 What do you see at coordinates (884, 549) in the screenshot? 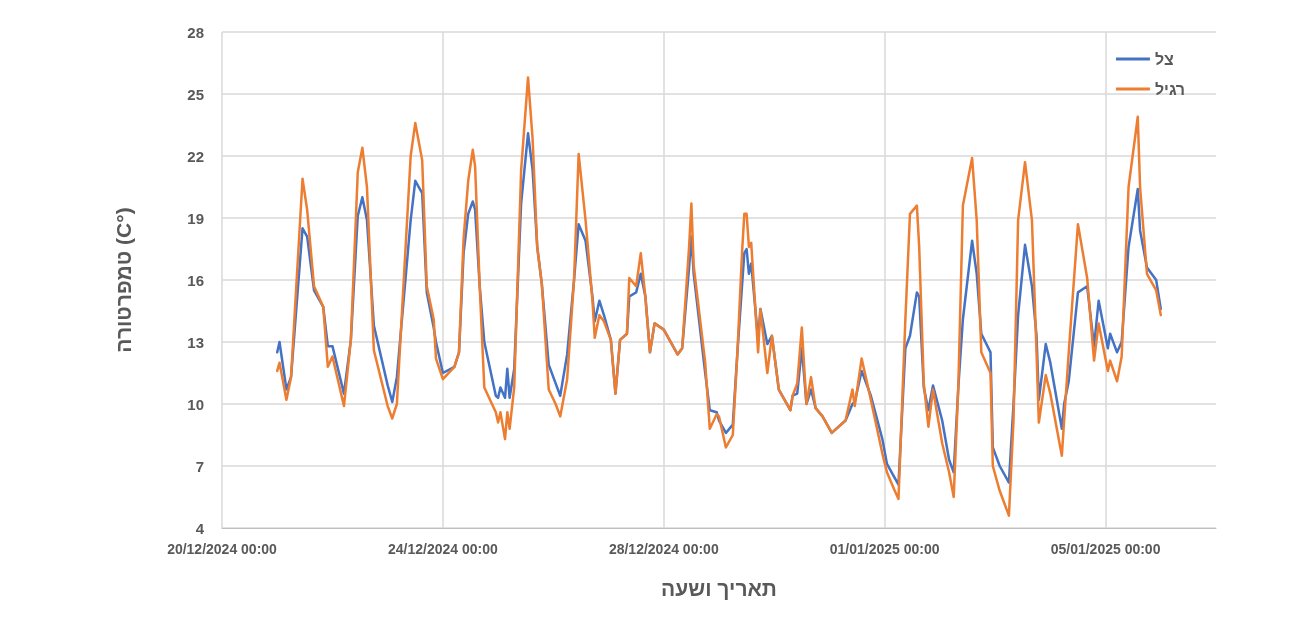
I see `x-tick-label: 01/01/2025 00:00` at bounding box center [884, 549].